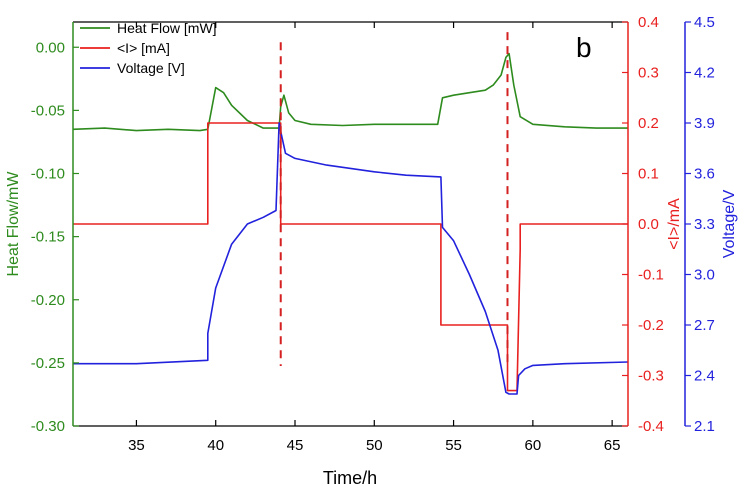 The width and height of the screenshot is (741, 486). I want to click on voltage-tick-label: 2.7, so click(704, 325).